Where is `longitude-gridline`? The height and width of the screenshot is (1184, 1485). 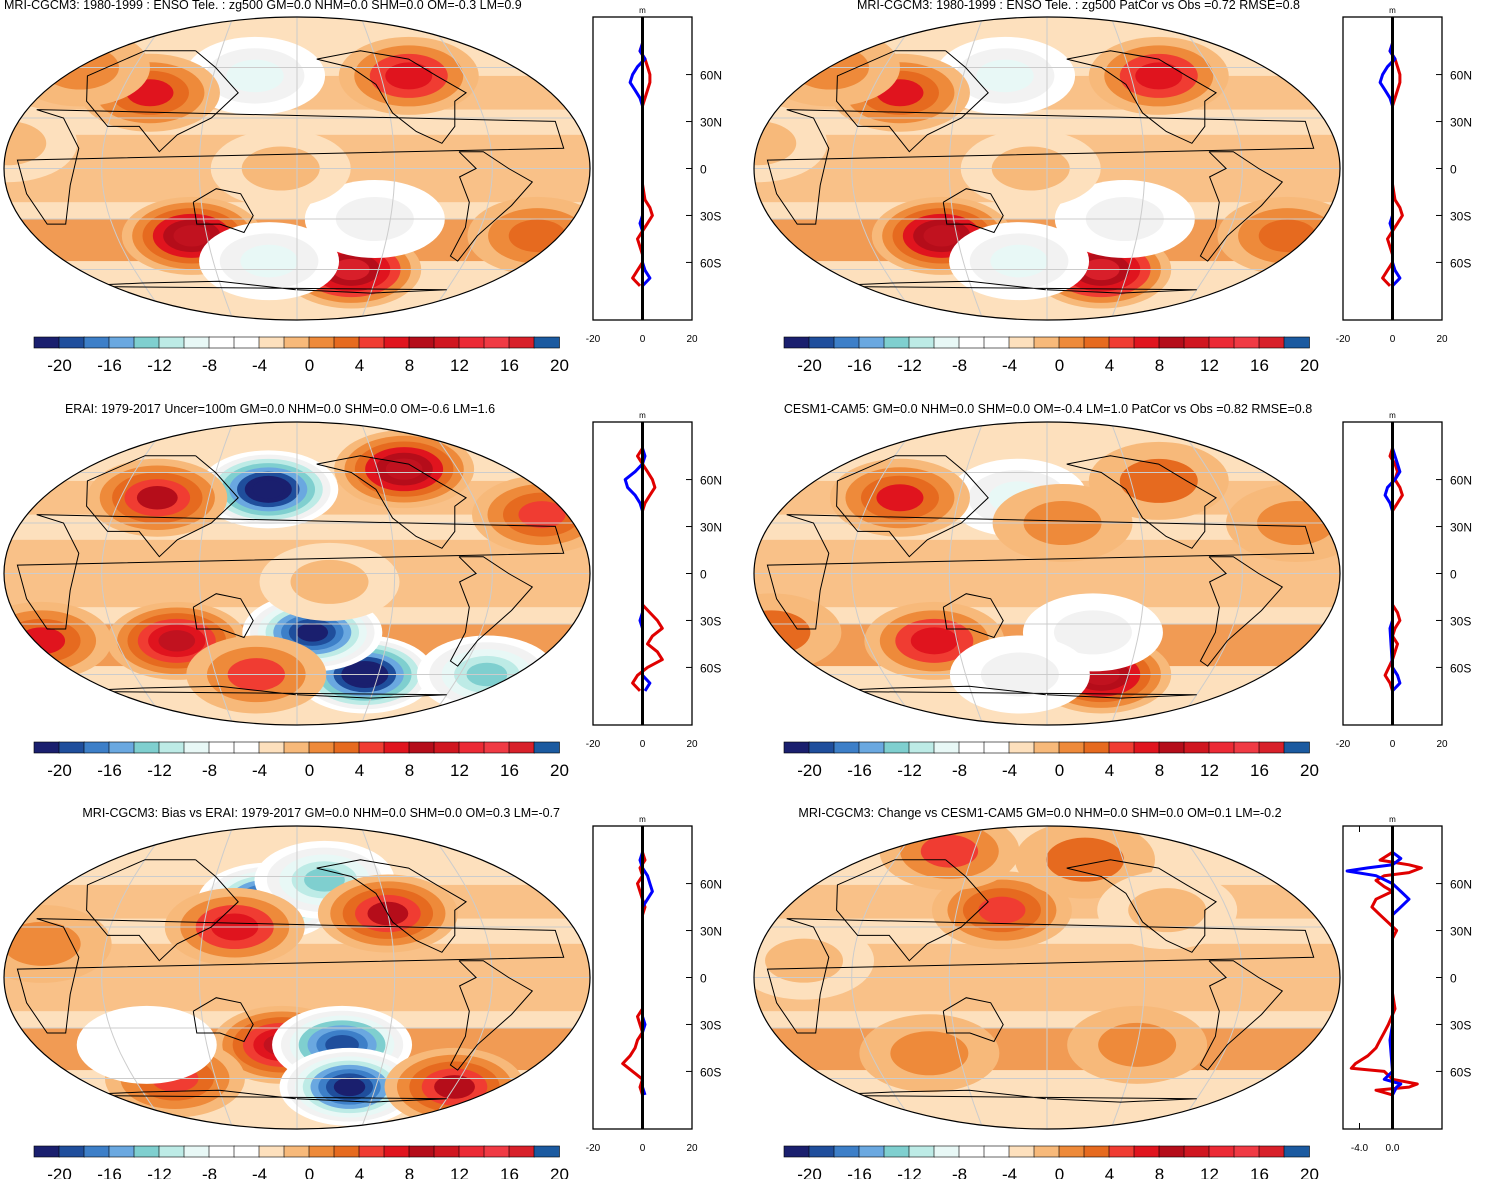 longitude-gridline is located at coordinates (885, 977).